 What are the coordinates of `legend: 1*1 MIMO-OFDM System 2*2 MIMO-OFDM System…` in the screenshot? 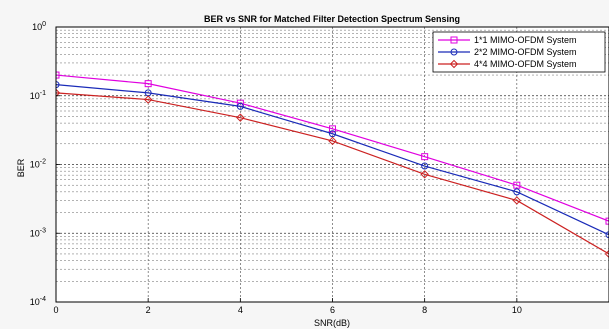 It's located at (519, 52).